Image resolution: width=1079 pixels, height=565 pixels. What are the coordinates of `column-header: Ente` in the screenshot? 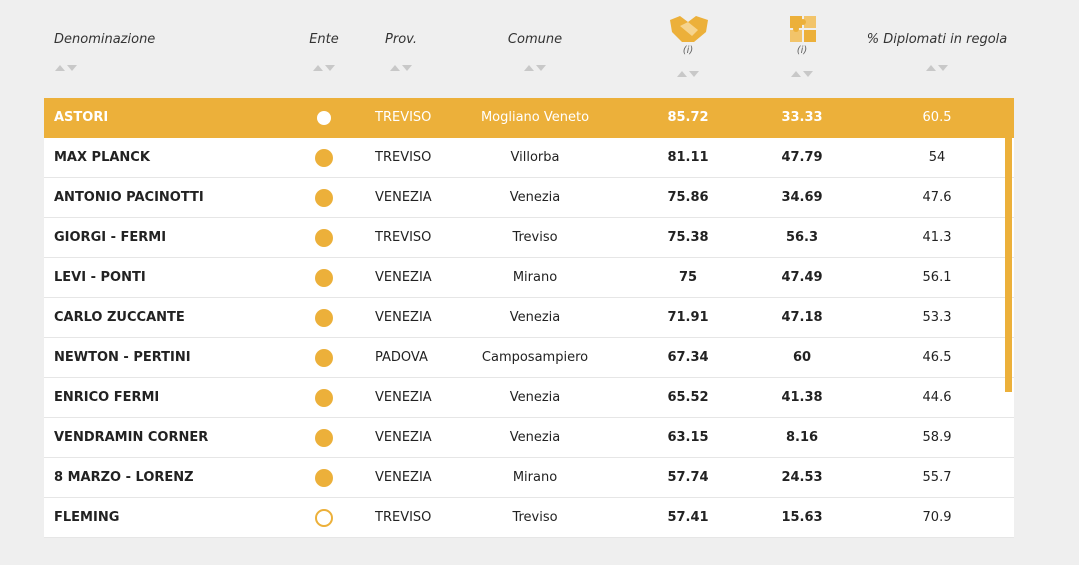 It's located at (324, 39).